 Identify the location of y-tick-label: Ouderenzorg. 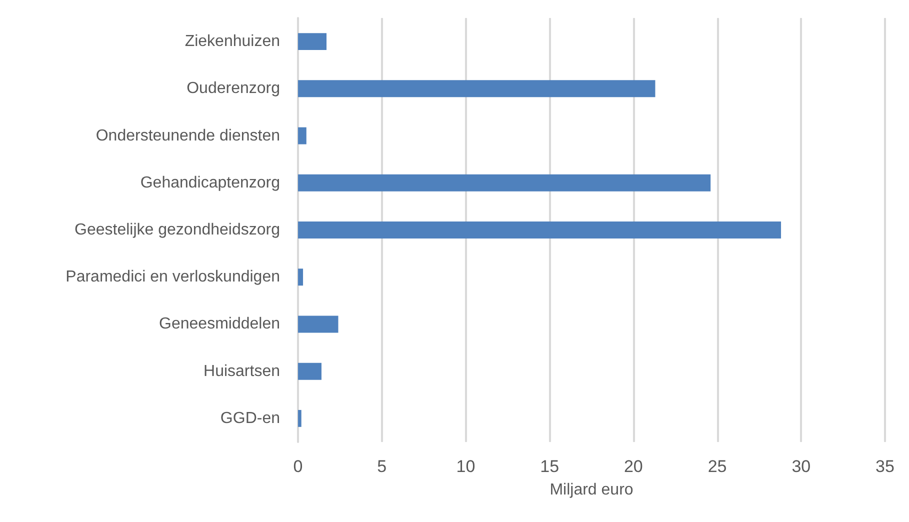
(233, 89).